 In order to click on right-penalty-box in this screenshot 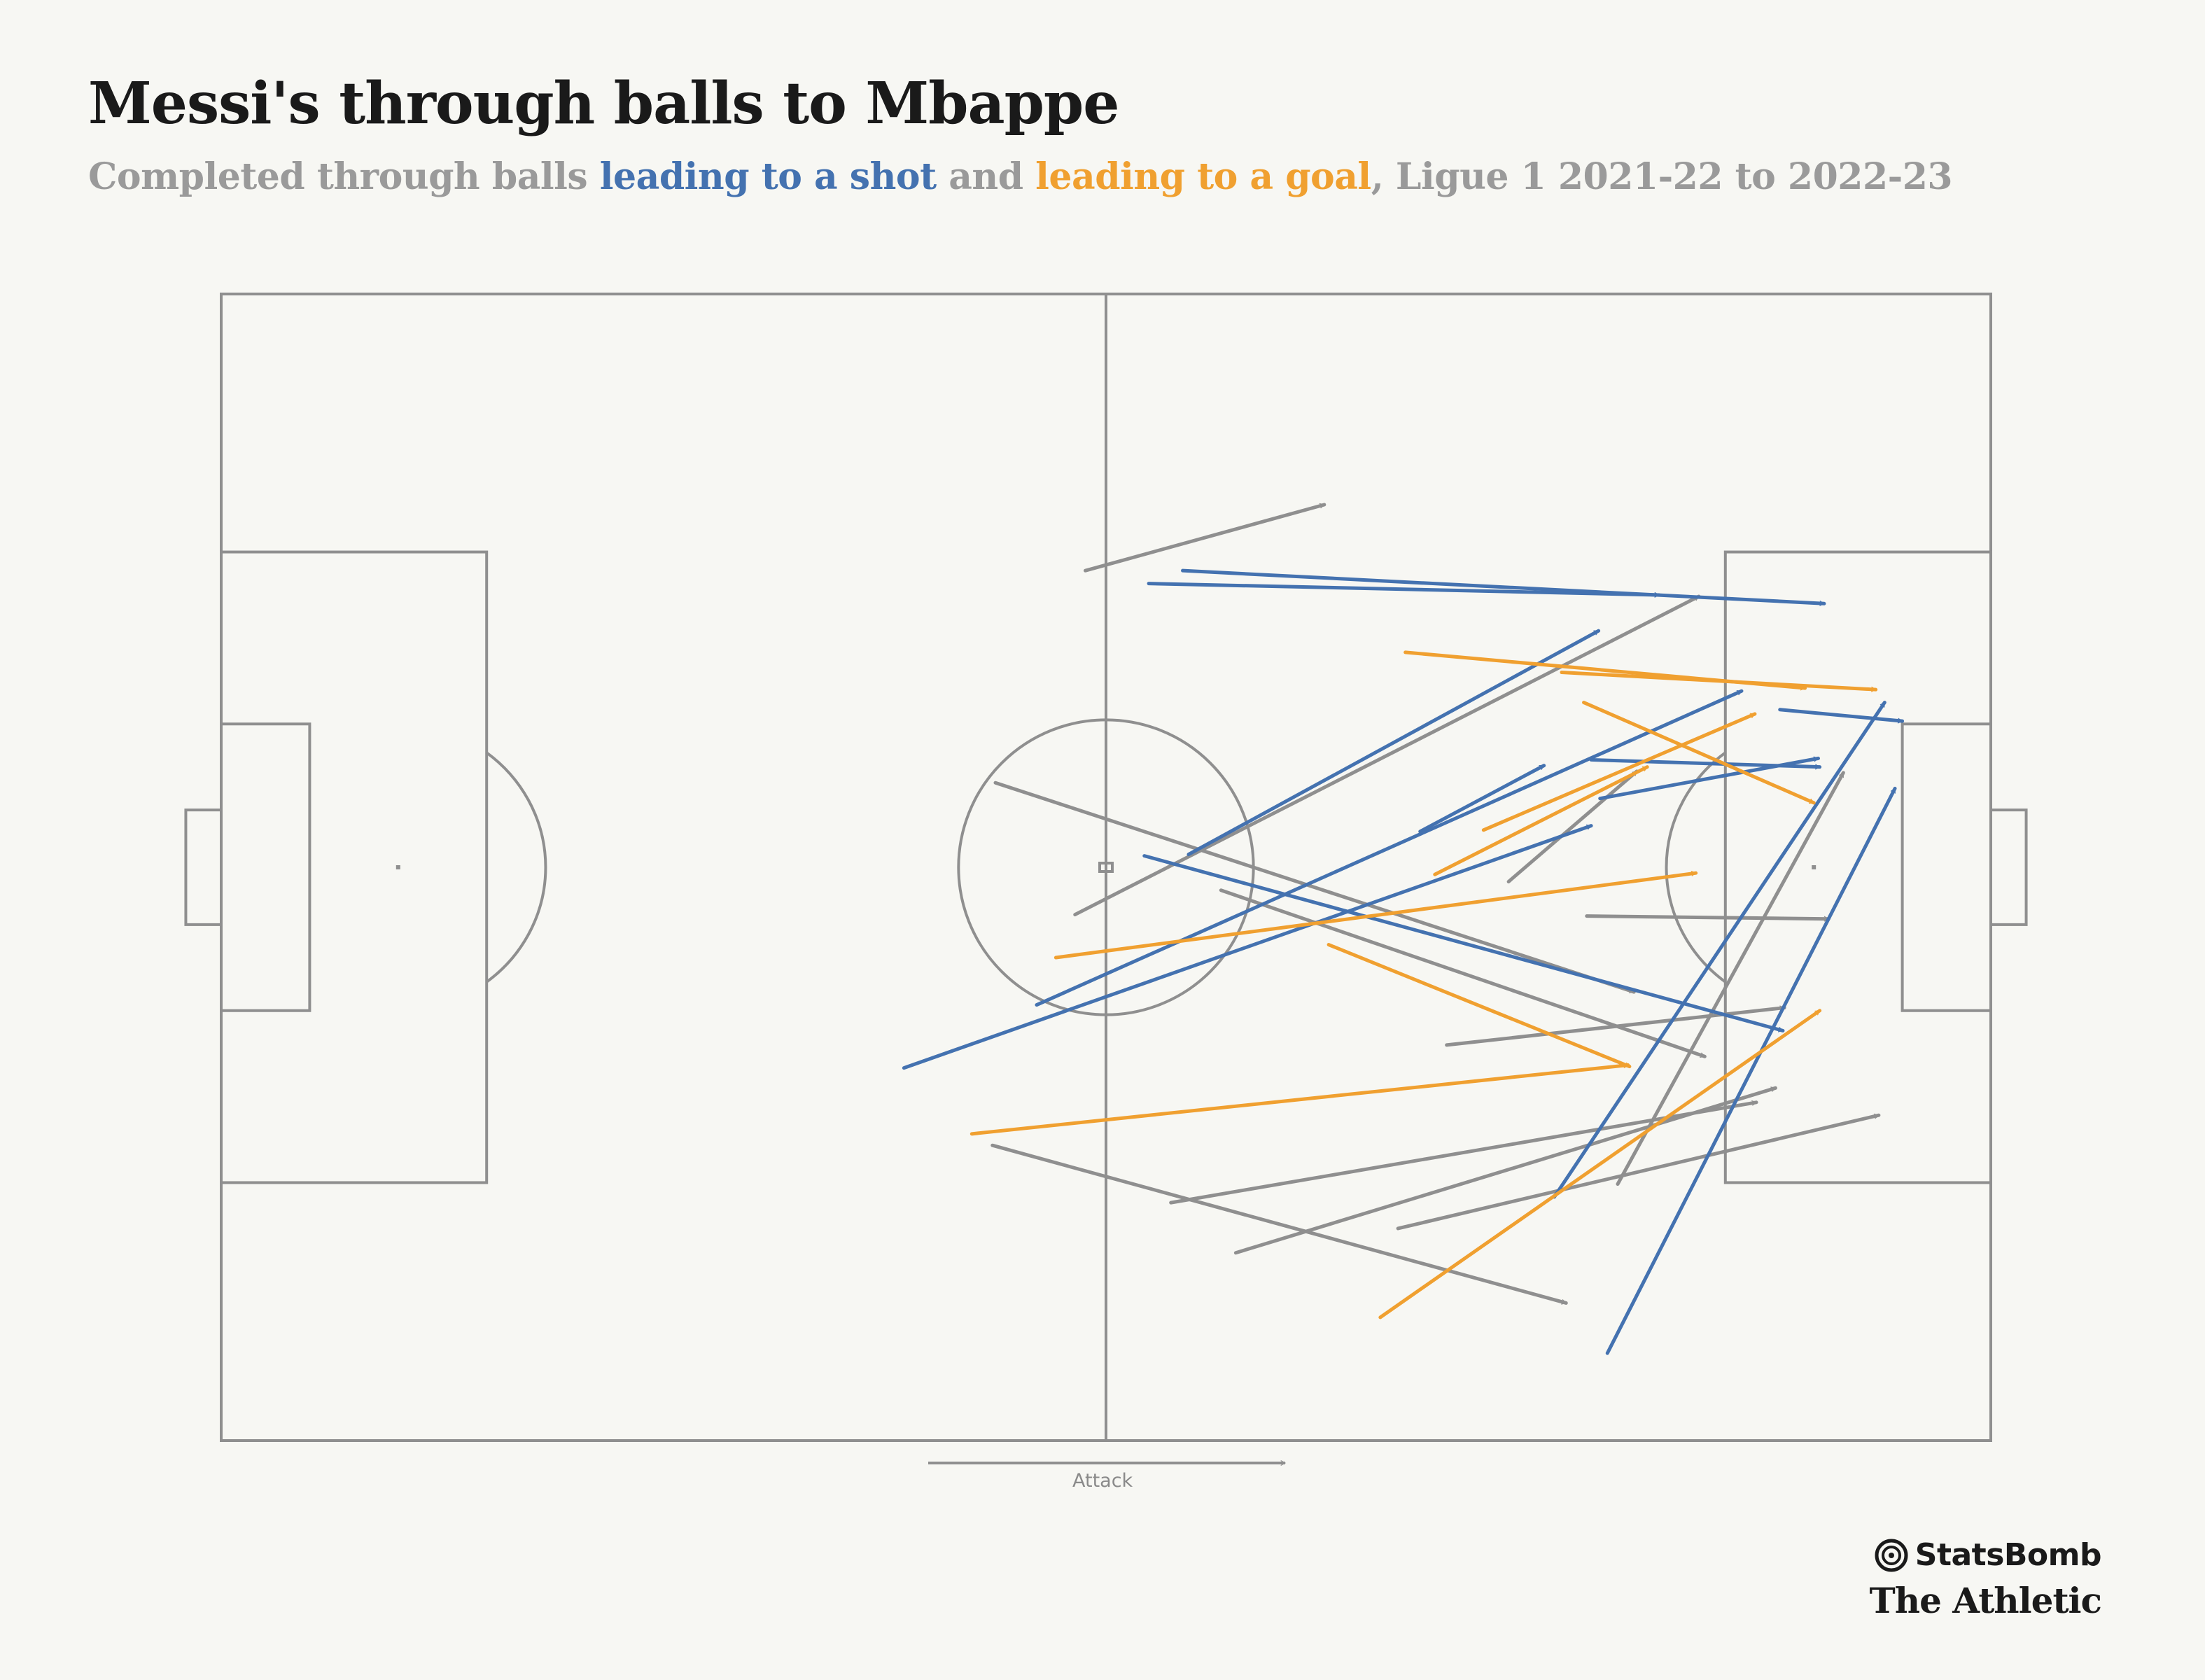, I will do `click(1858, 867)`.